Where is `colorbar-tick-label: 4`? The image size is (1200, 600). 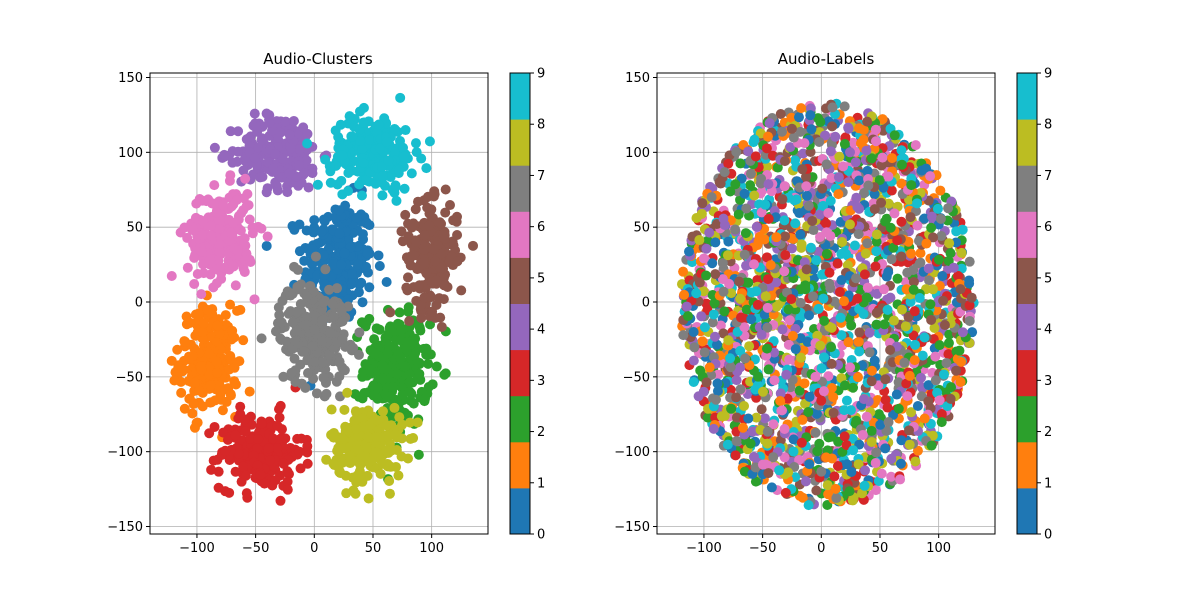
colorbar-tick-label: 4 is located at coordinates (1048, 330).